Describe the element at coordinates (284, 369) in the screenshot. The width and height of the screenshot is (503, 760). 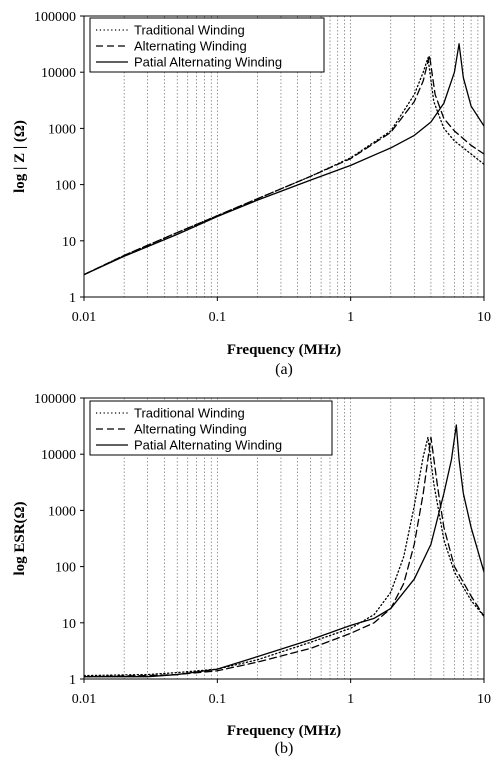
I see `chart-a-caption: (a)` at that location.